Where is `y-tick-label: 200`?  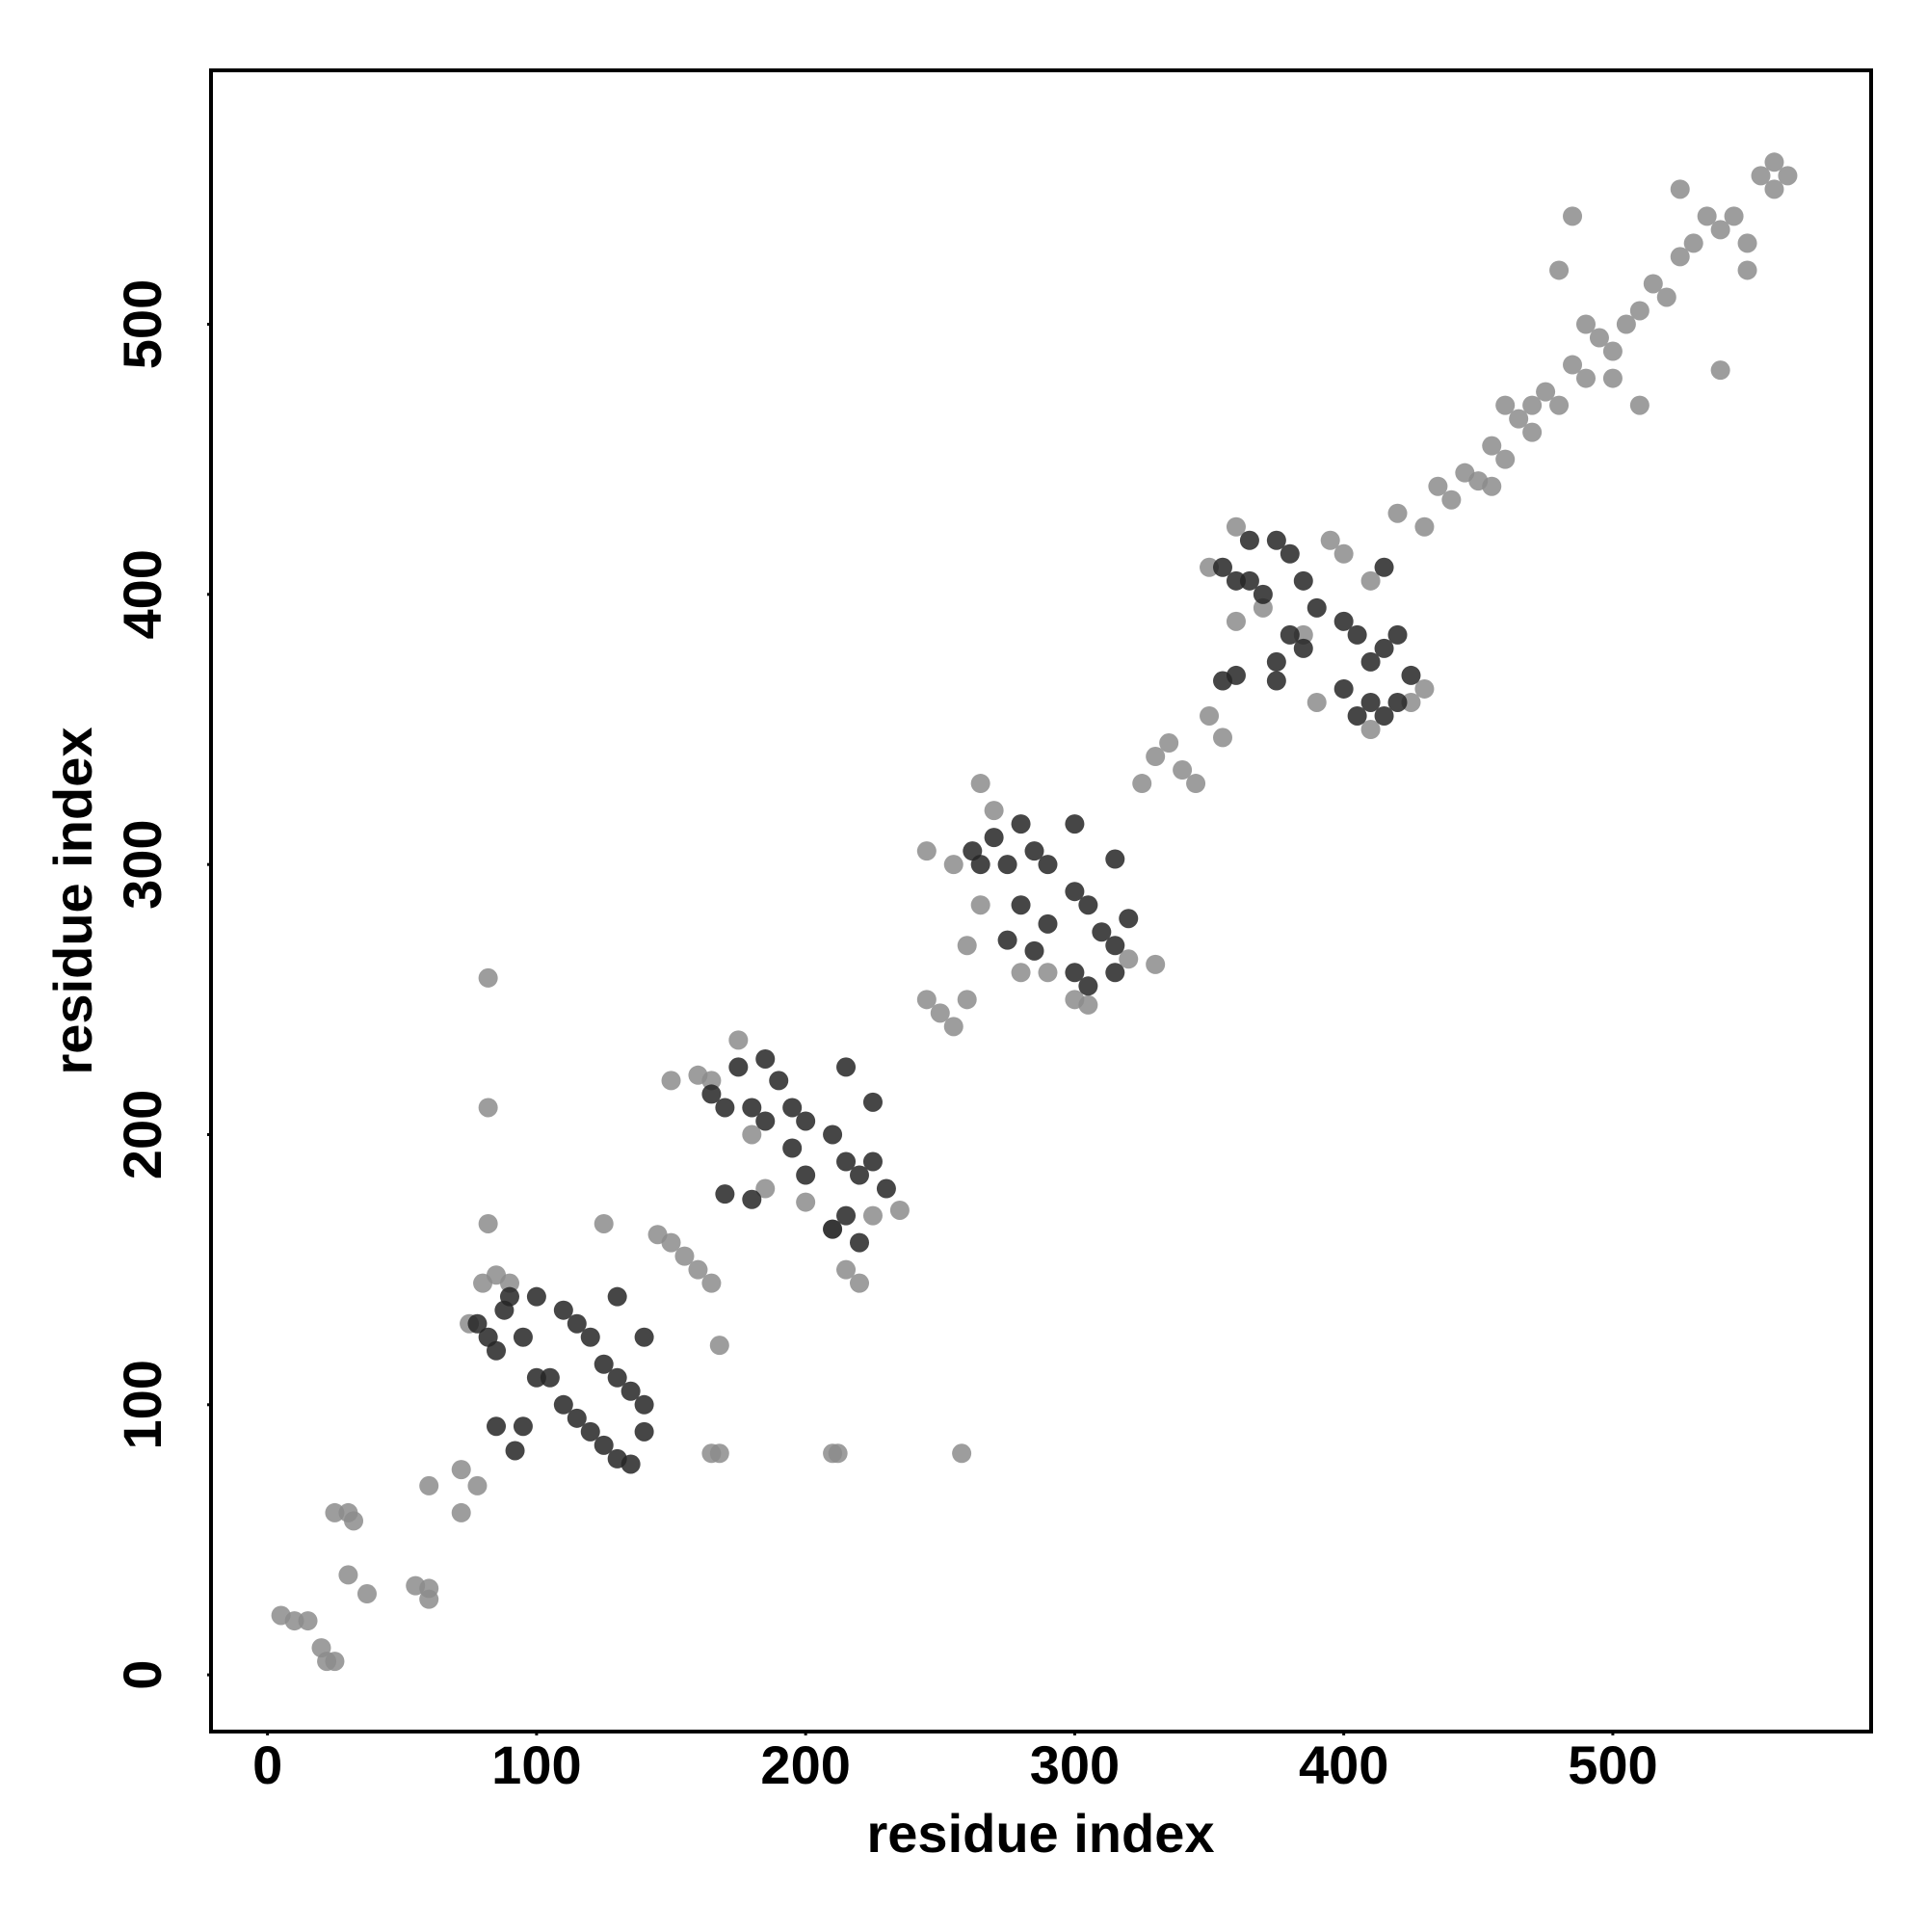
y-tick-label: 200 is located at coordinates (142, 1134).